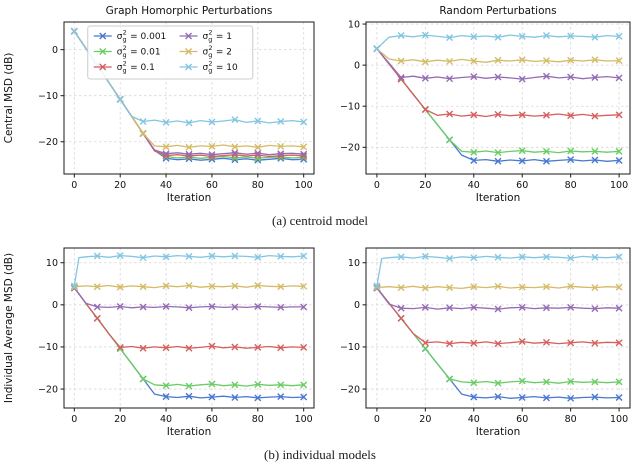  Describe the element at coordinates (9, 328) in the screenshot. I see `svg-text: Individual Average MSD (dB)` at that location.